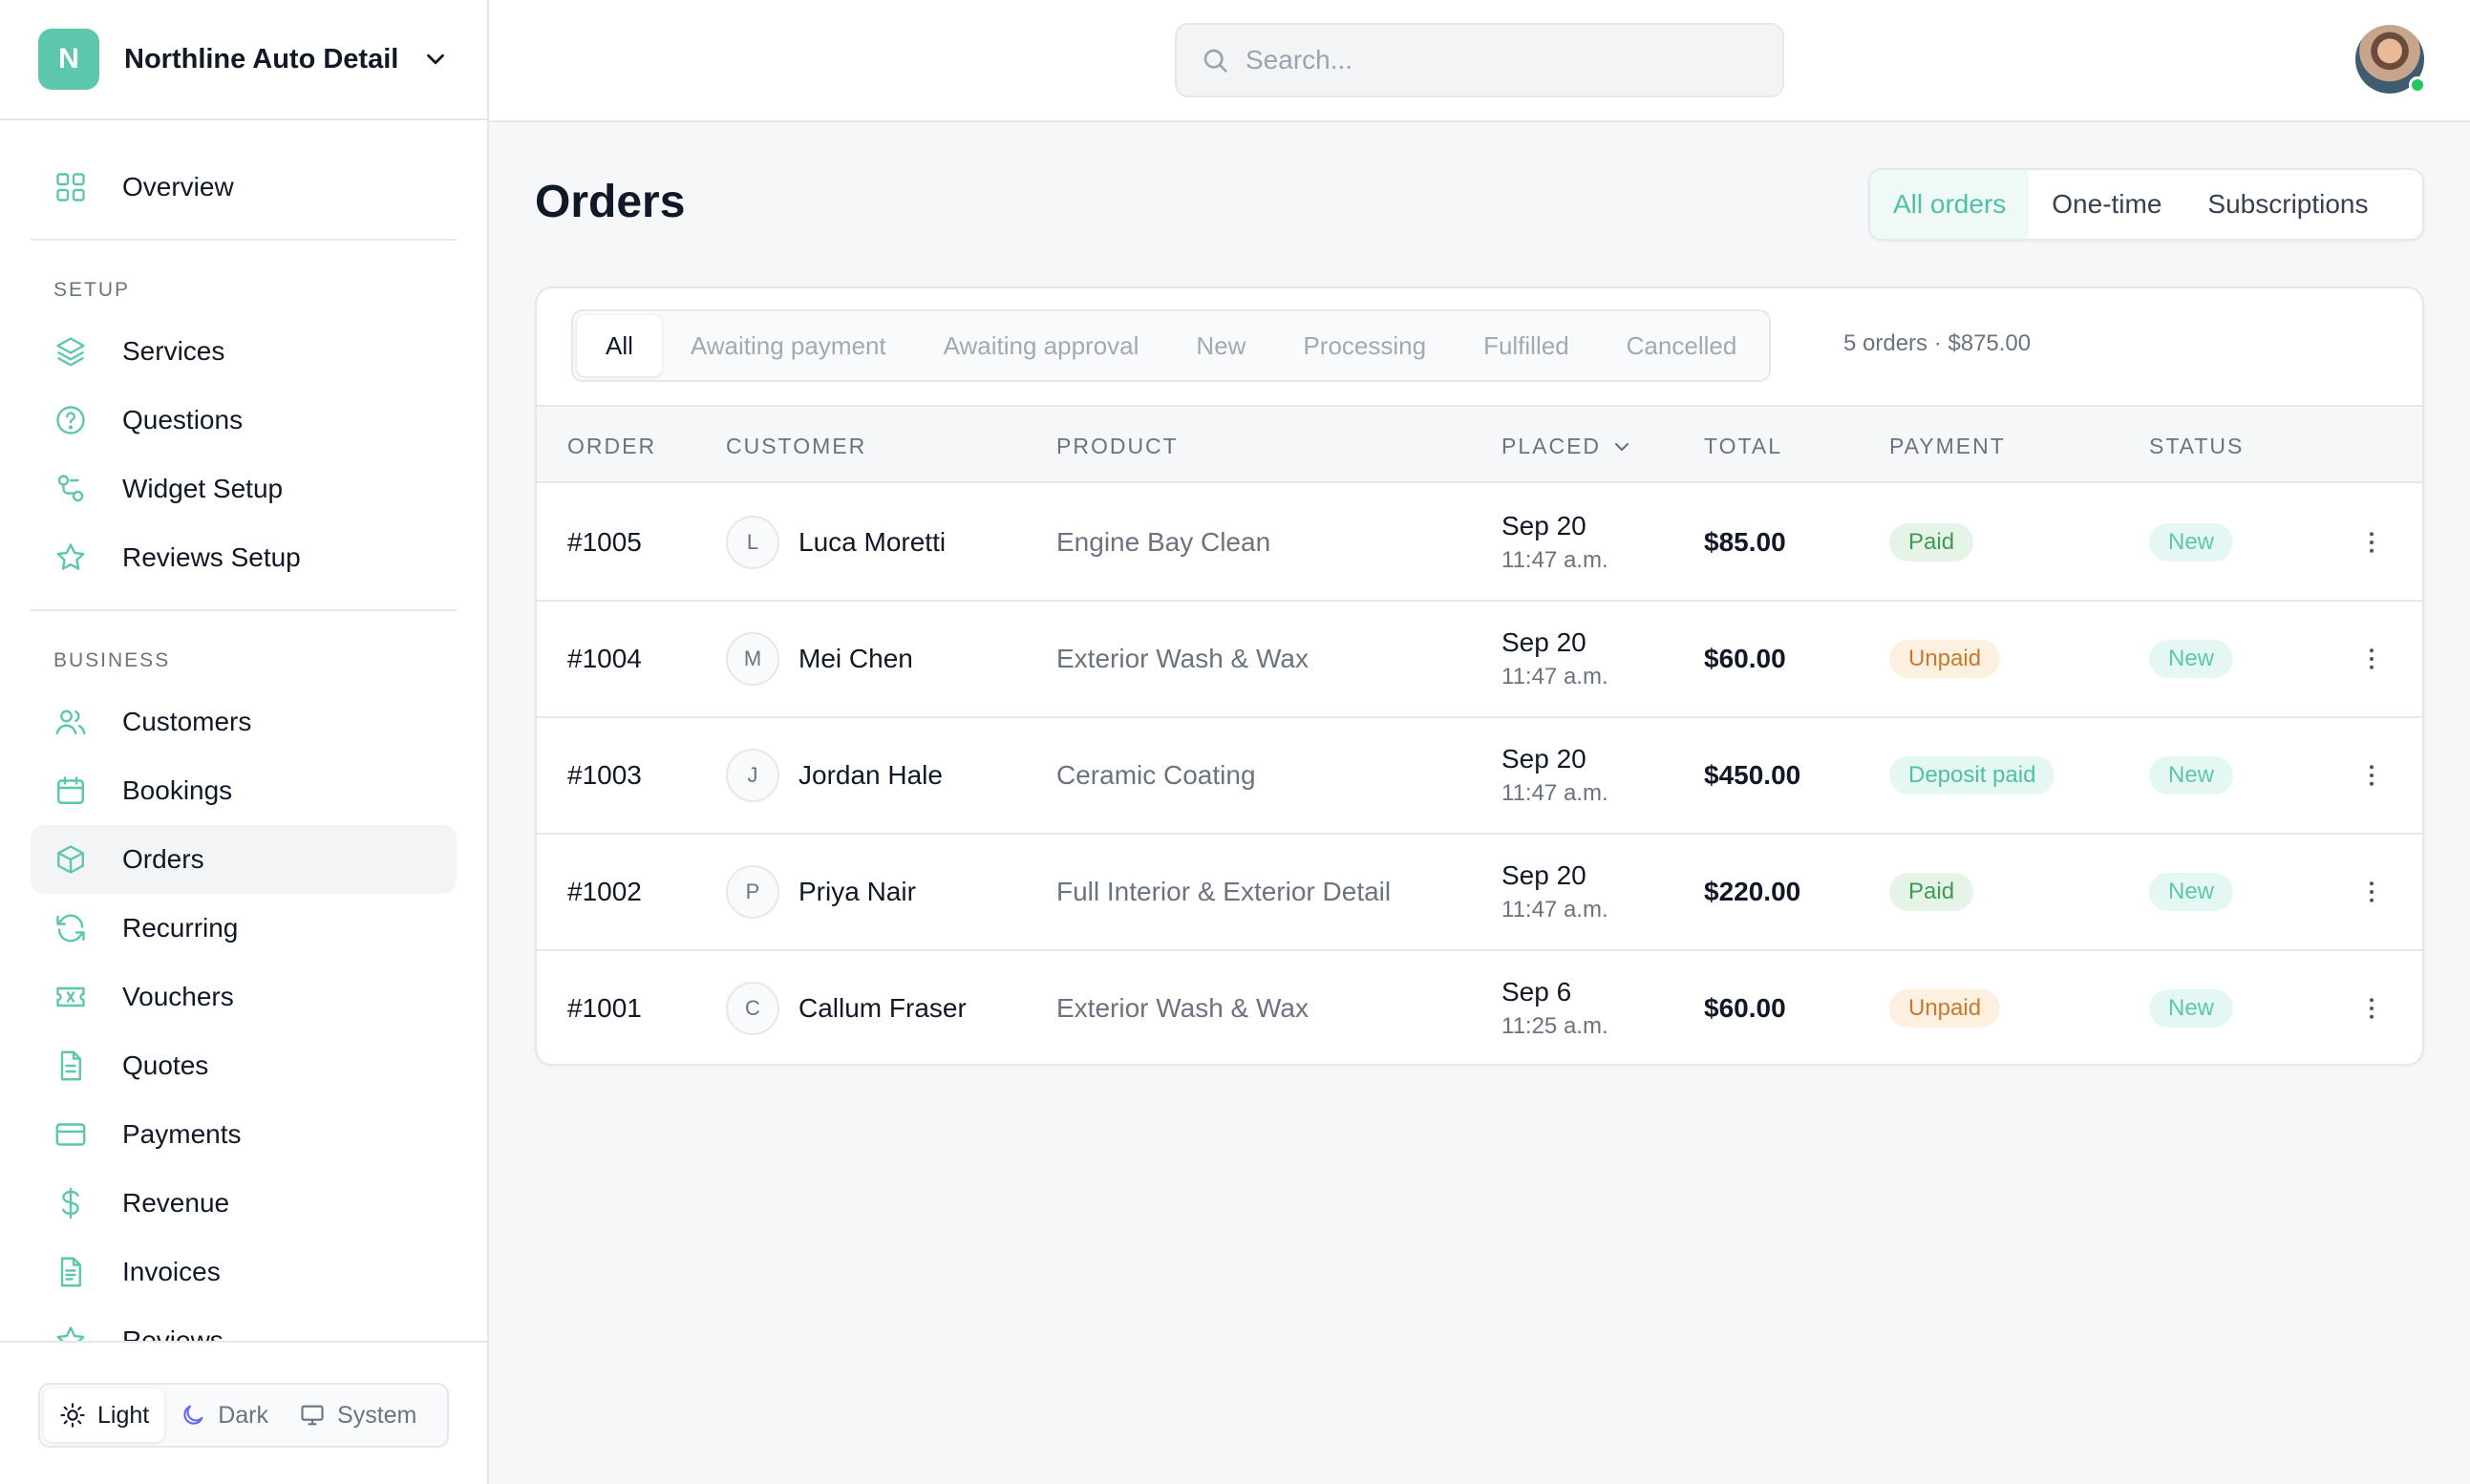 This screenshot has height=1484, width=2470. Describe the element at coordinates (244, 421) in the screenshot. I see `nav-item-questions: Questions` at that location.